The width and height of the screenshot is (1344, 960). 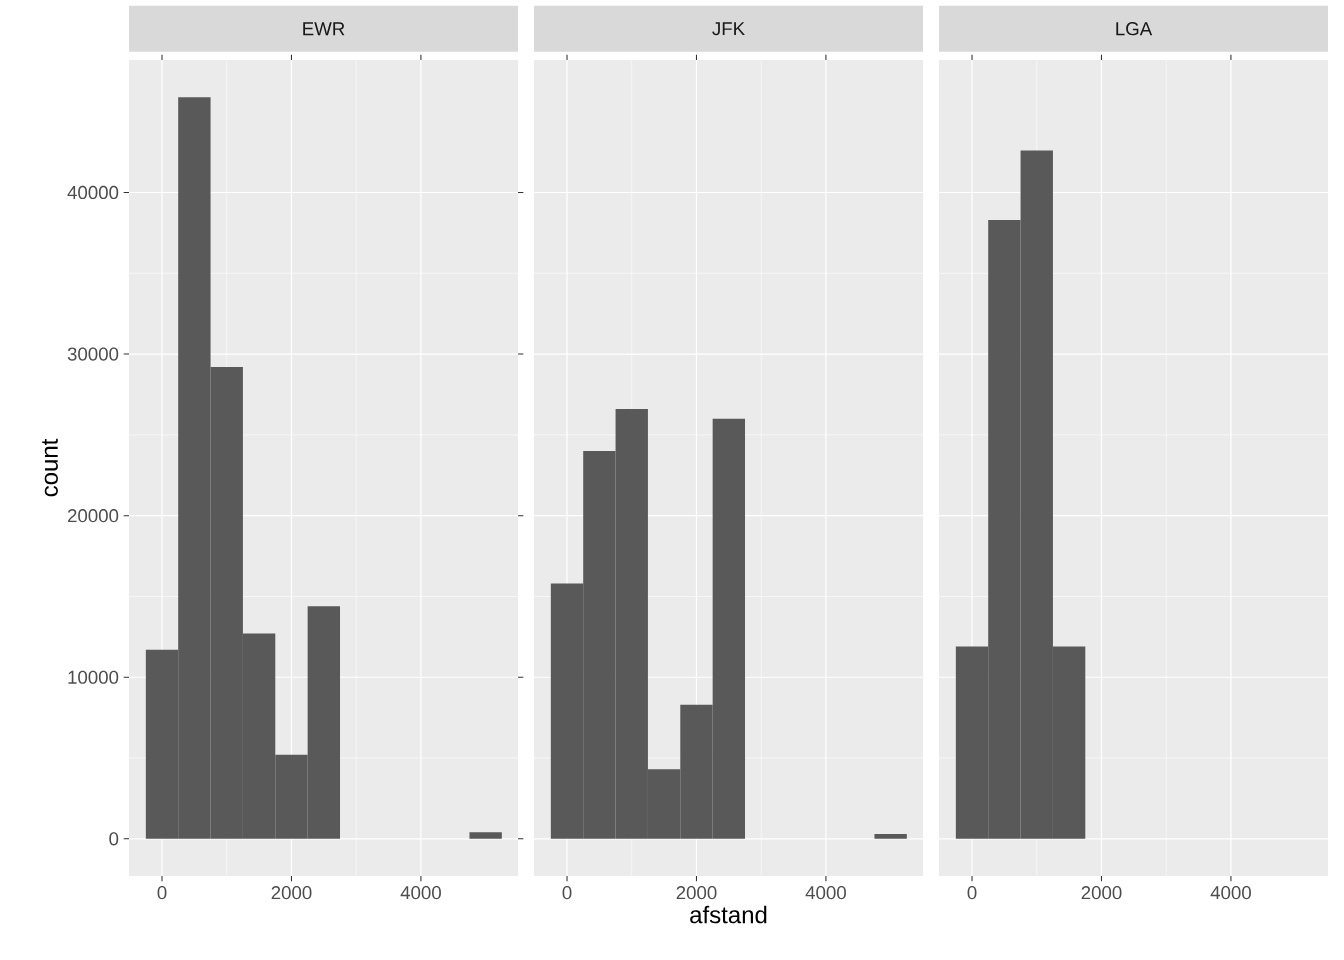 What do you see at coordinates (93, 192) in the screenshot?
I see `y-tick-label: 40000` at bounding box center [93, 192].